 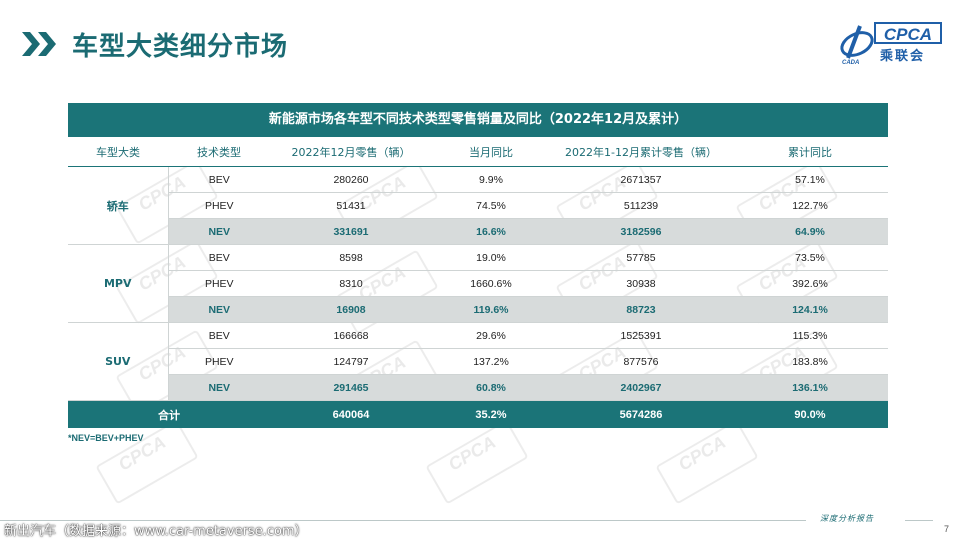 I want to click on cell-ytd: 3182596, so click(x=641, y=231).